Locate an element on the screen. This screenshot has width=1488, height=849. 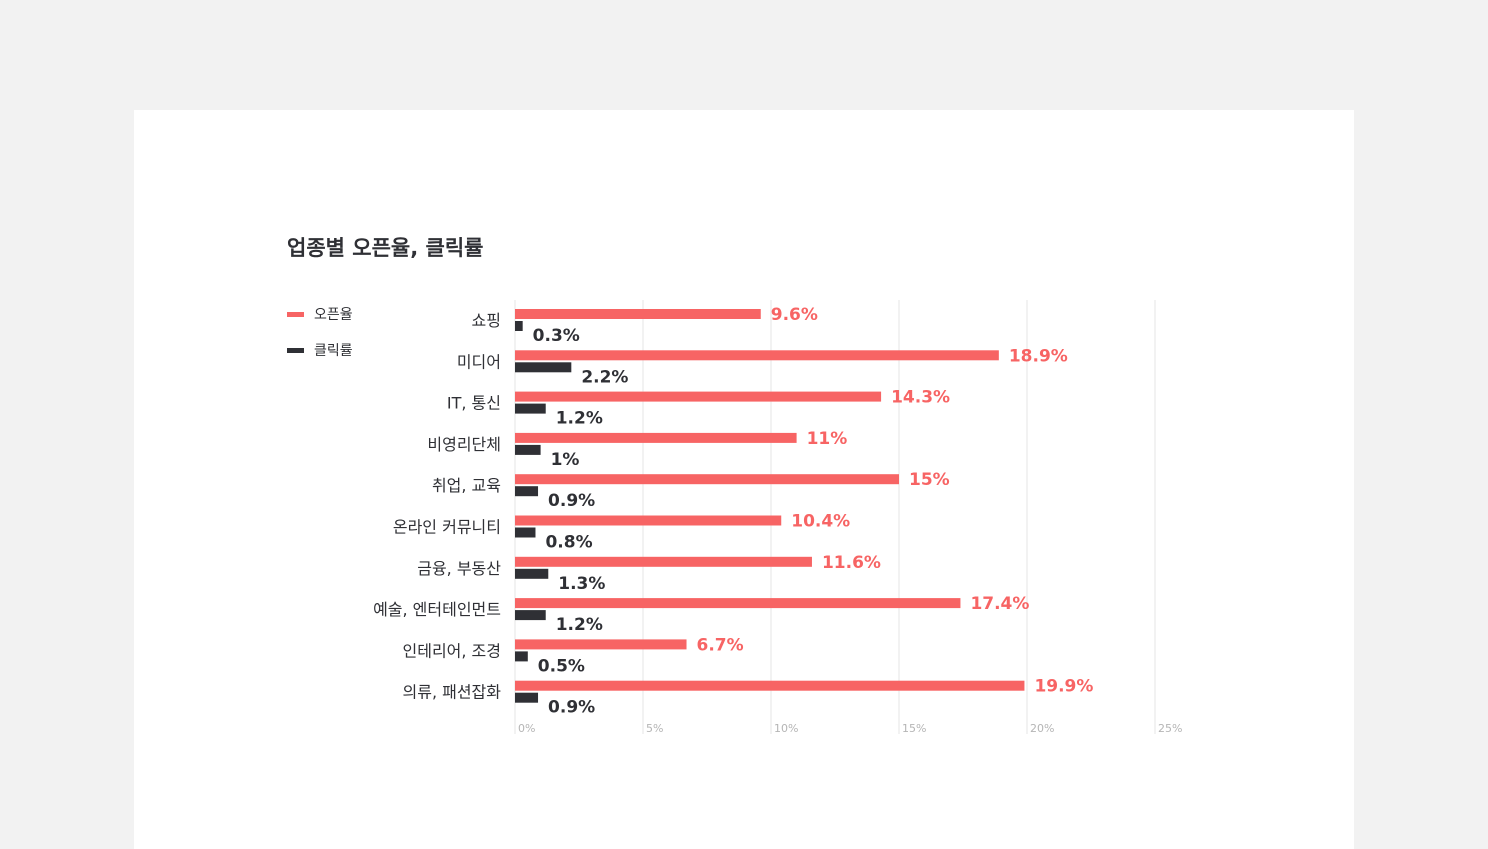
legend-label-click-rate: 클릭률 is located at coordinates (333, 351).